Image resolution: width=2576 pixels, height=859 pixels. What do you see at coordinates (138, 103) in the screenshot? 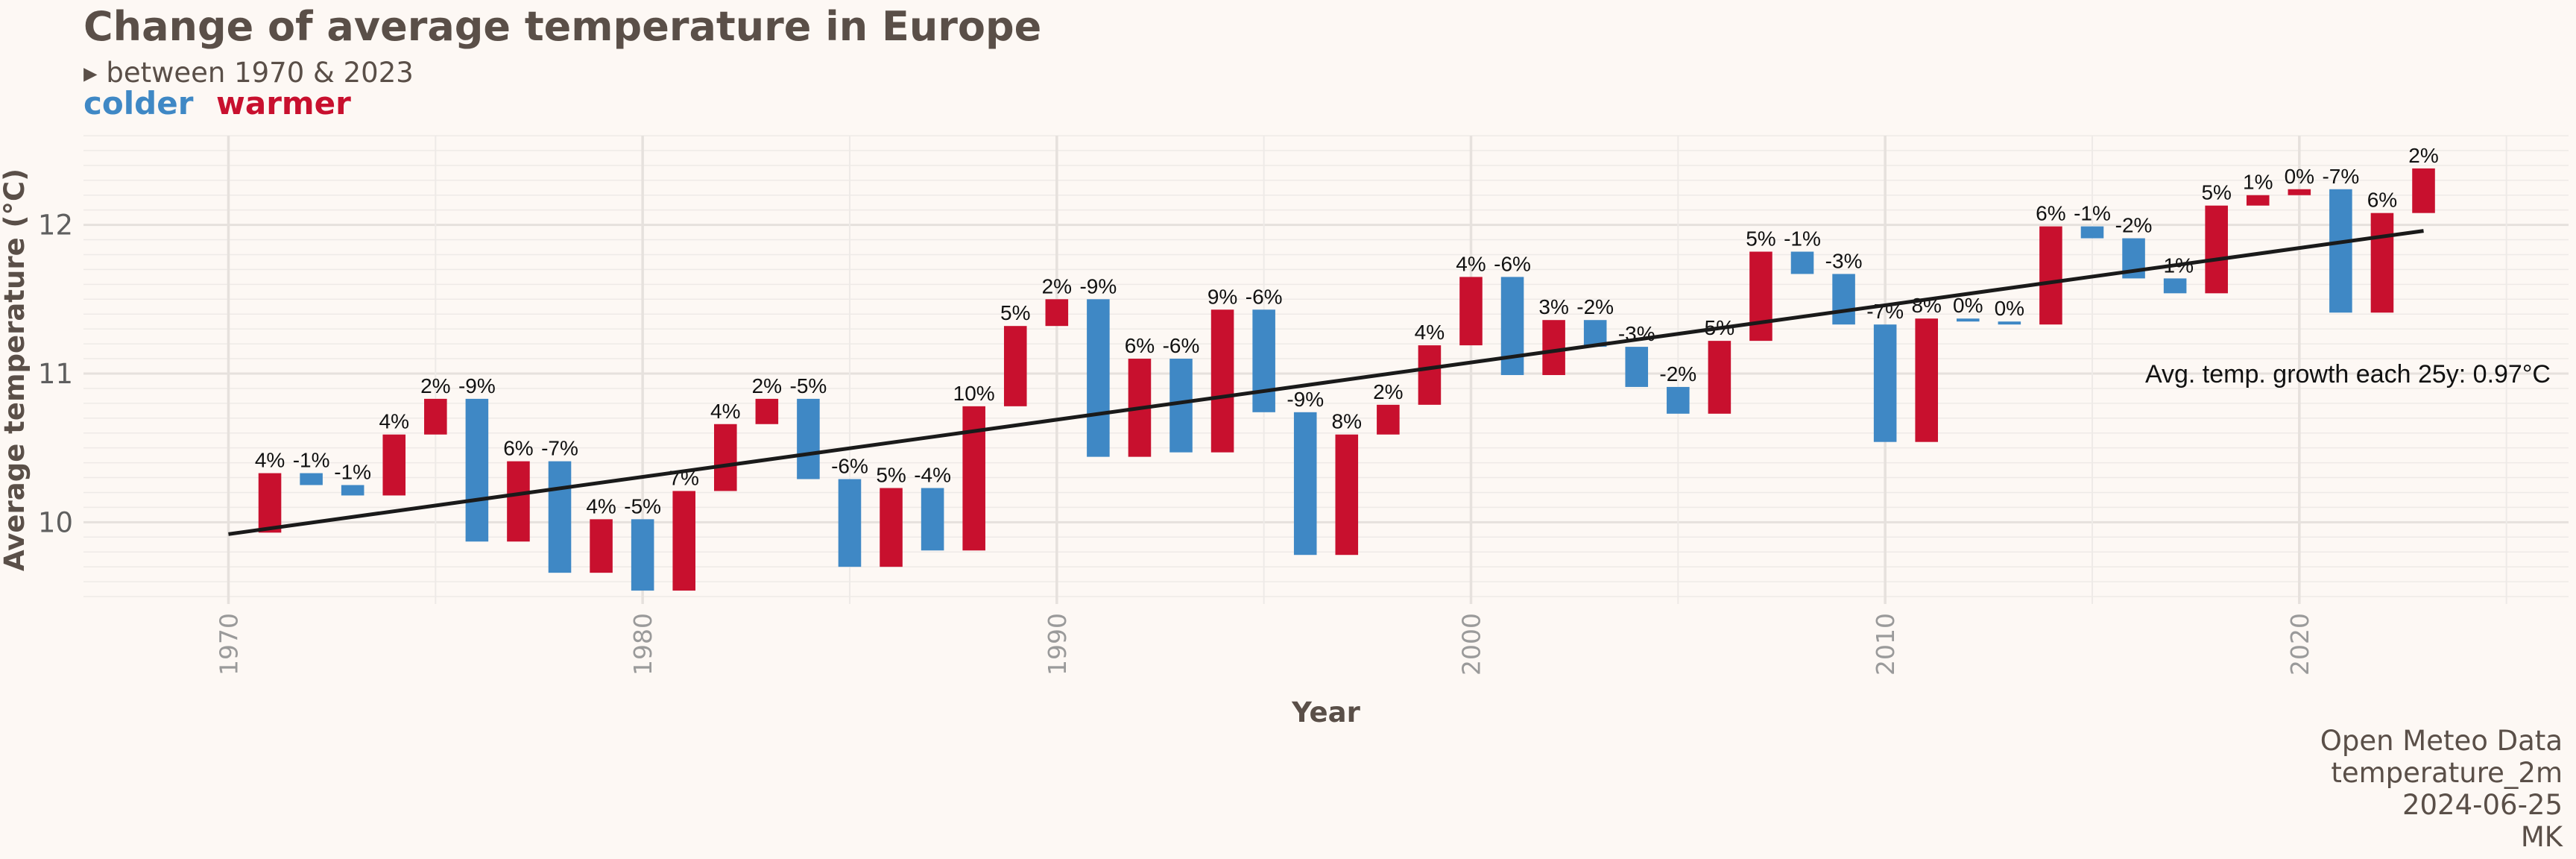
I see `legend-colder: colder` at bounding box center [138, 103].